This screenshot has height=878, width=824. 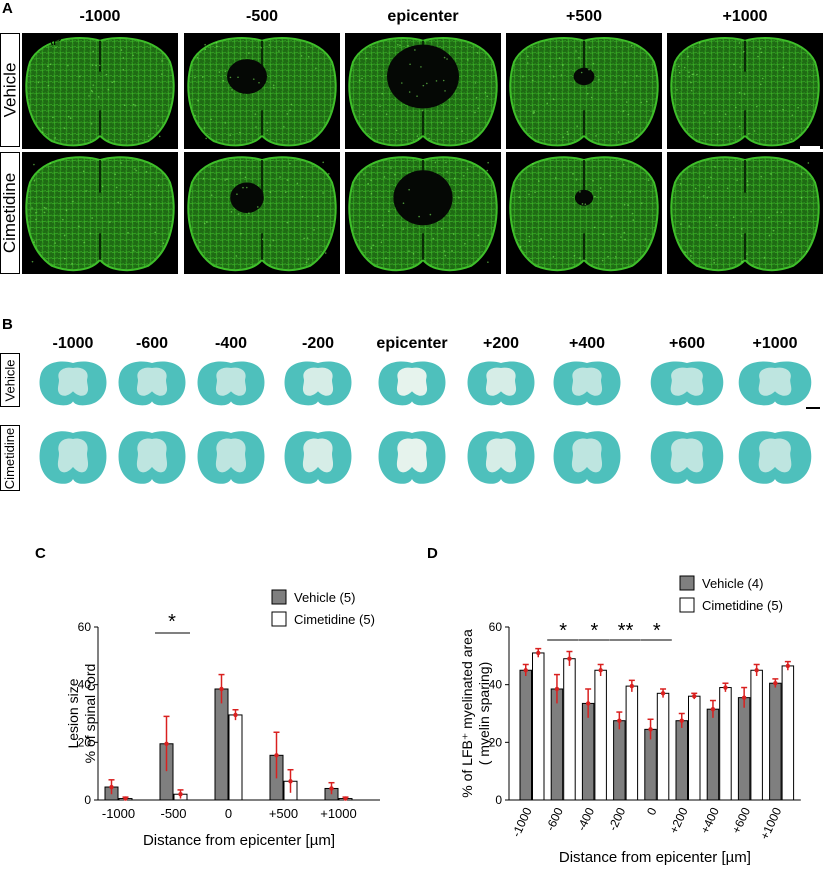 I want to click on panel-b-column-label: -1000, so click(x=73, y=343).